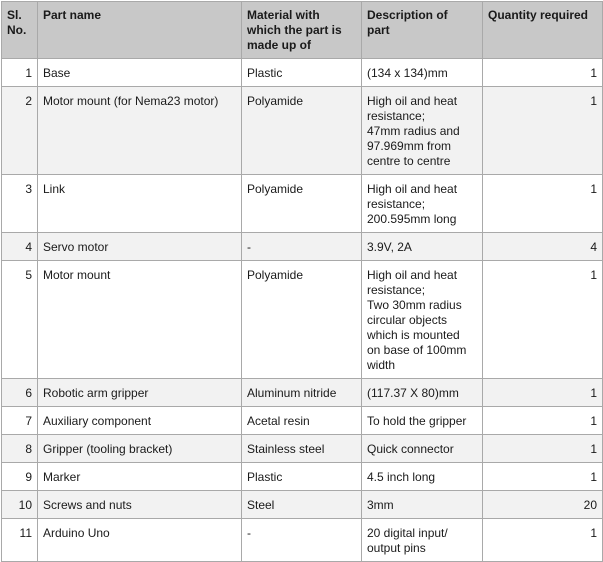 This screenshot has height=562, width=603. I want to click on part-name-cell: Motor mount, so click(139, 319).